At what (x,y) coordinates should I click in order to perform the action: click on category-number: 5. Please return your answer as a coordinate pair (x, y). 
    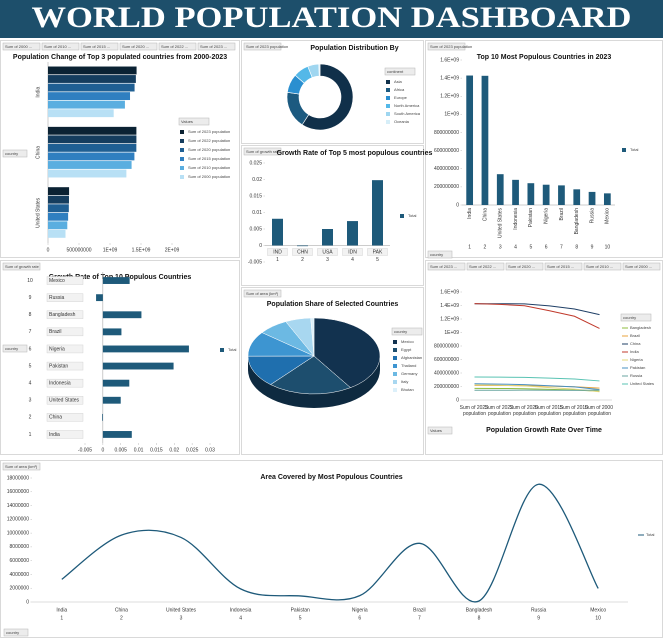
    Looking at the image, I should click on (30, 366).